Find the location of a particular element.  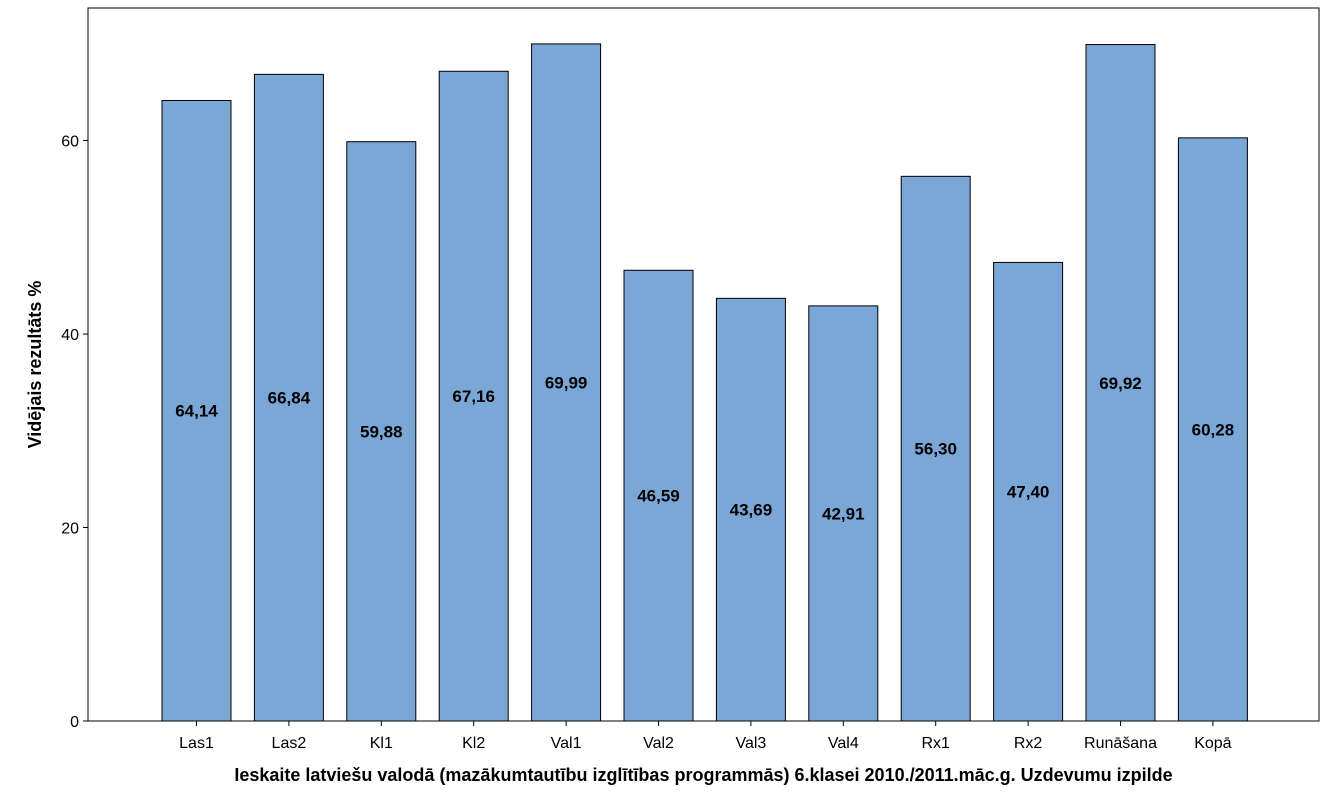

x-tick-label-kopā: Kopā is located at coordinates (1212, 743).